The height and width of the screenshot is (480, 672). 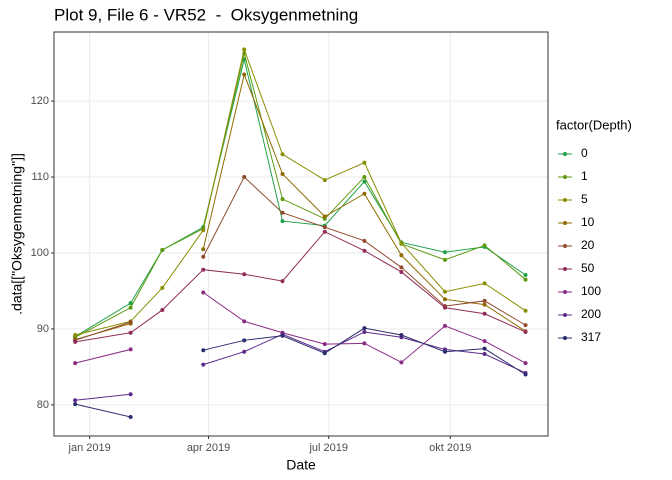 What do you see at coordinates (450, 448) in the screenshot?
I see `x-tick-label: okt 2019` at bounding box center [450, 448].